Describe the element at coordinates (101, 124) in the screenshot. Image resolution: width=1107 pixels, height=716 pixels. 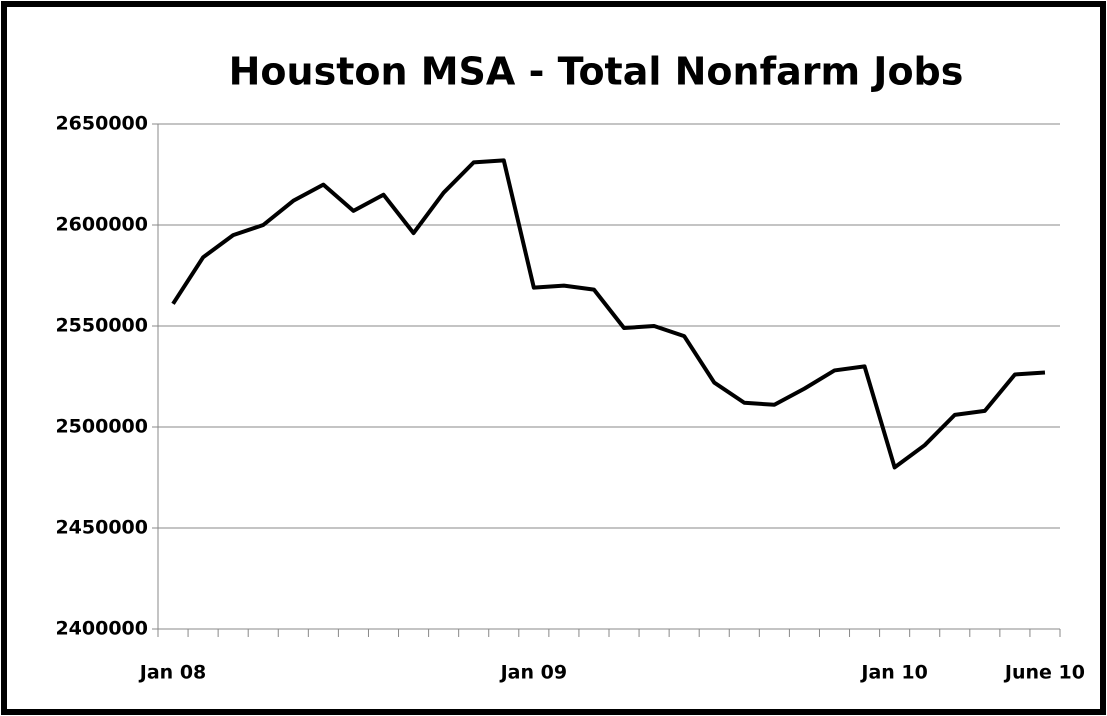
I see `y-tick-label: 2650000` at that location.